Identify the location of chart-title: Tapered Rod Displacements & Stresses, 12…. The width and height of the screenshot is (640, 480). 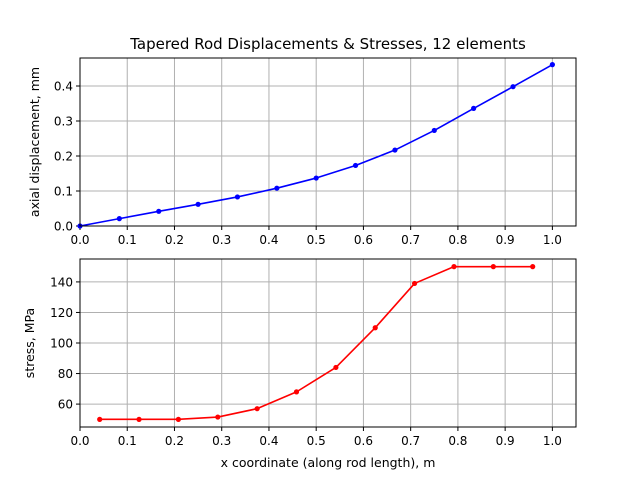
(327, 44).